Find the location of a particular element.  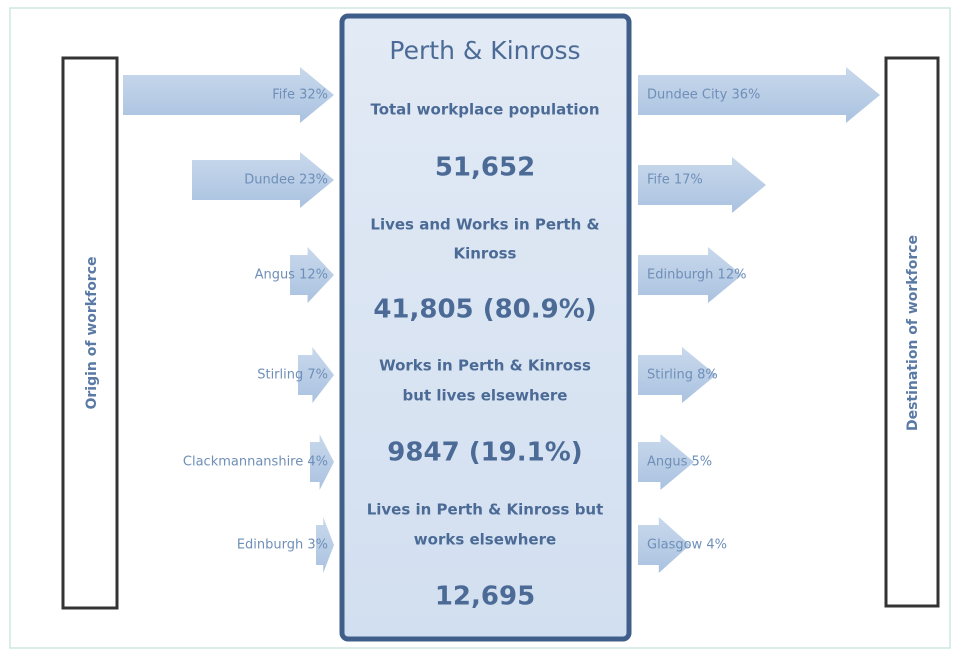

destination-label: Stirling 8% is located at coordinates (682, 375).